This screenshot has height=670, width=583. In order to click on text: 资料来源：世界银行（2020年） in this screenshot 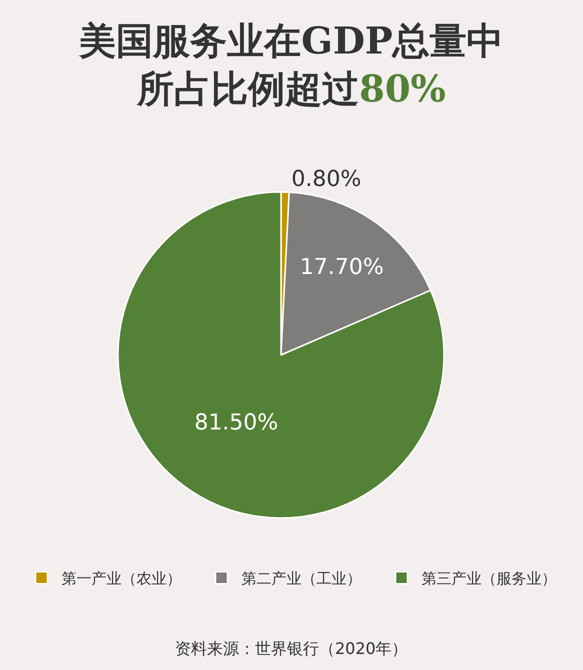, I will do `click(291, 648)`.